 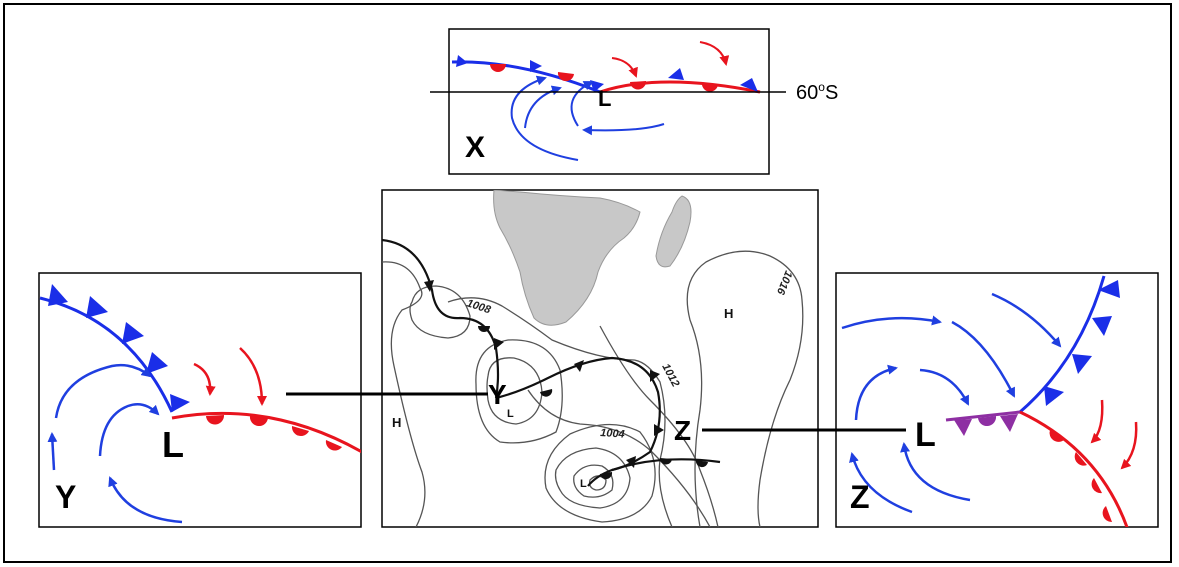 What do you see at coordinates (526, 77) in the screenshot?
I see `panel-x-cold-front` at bounding box center [526, 77].